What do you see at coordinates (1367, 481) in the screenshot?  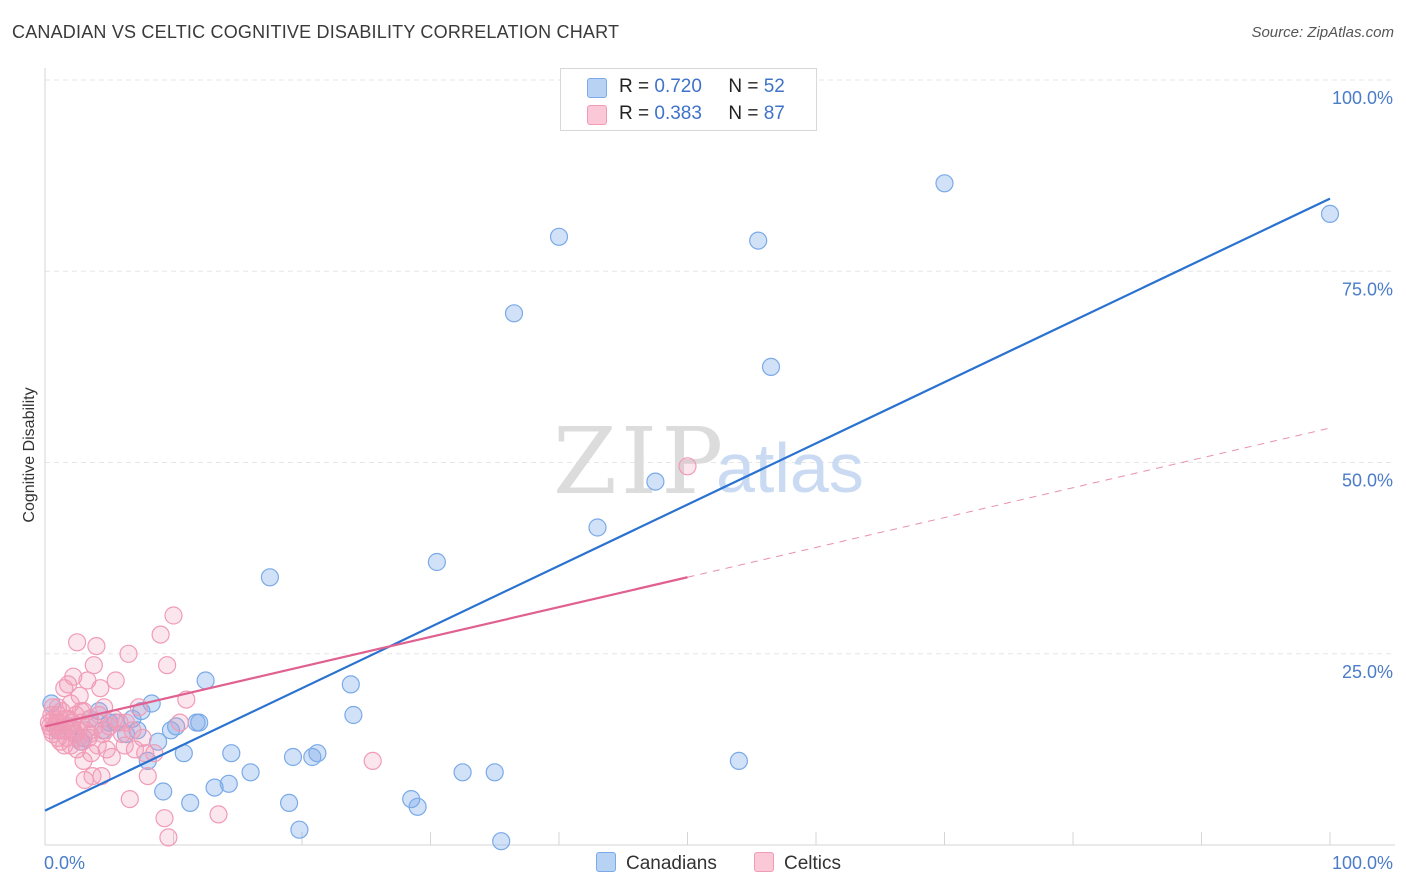 I see `y-tick-label: 50.0%` at bounding box center [1367, 481].